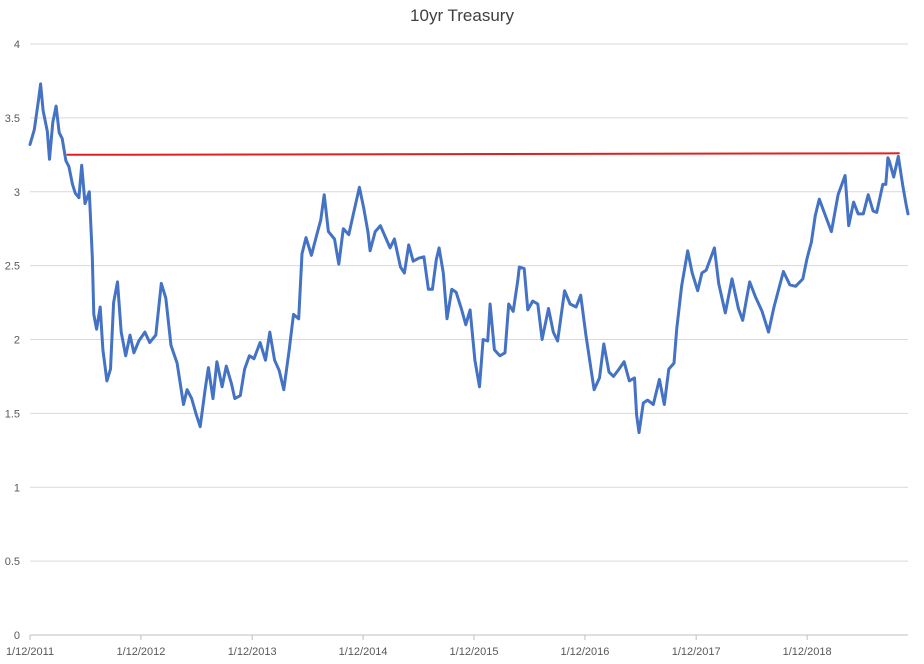 This screenshot has width=924, height=664. What do you see at coordinates (17, 193) in the screenshot?
I see `y-tick-label: 3` at bounding box center [17, 193].